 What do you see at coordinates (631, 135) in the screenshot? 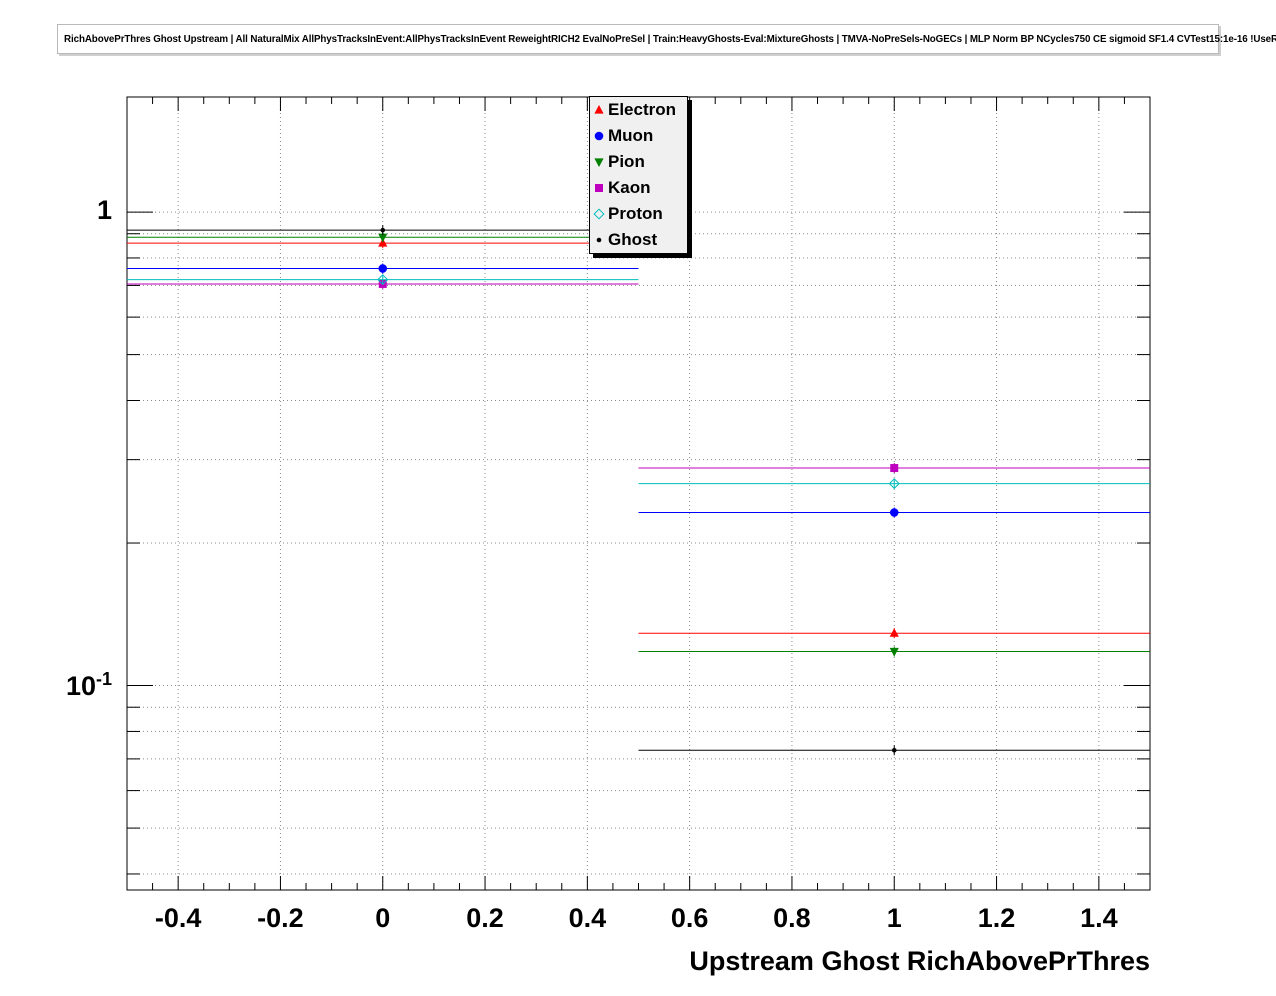
I see `legend-label: Muon` at bounding box center [631, 135].